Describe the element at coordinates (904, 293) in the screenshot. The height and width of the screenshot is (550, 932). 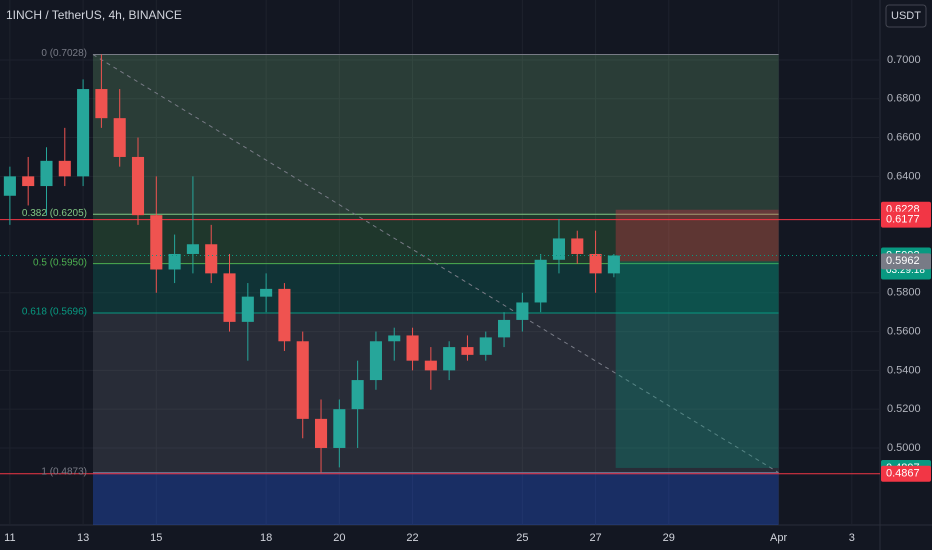
I see `y-tick-label: 0.5800` at that location.